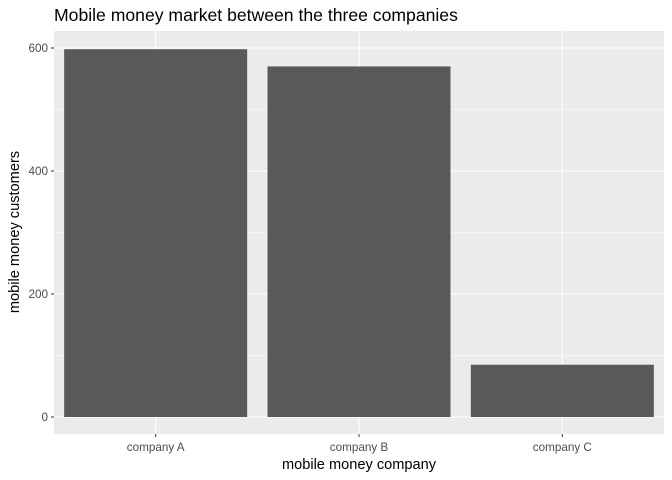 This screenshot has width=672, height=480. What do you see at coordinates (38, 48) in the screenshot?
I see `y-tick-label: 600` at bounding box center [38, 48].